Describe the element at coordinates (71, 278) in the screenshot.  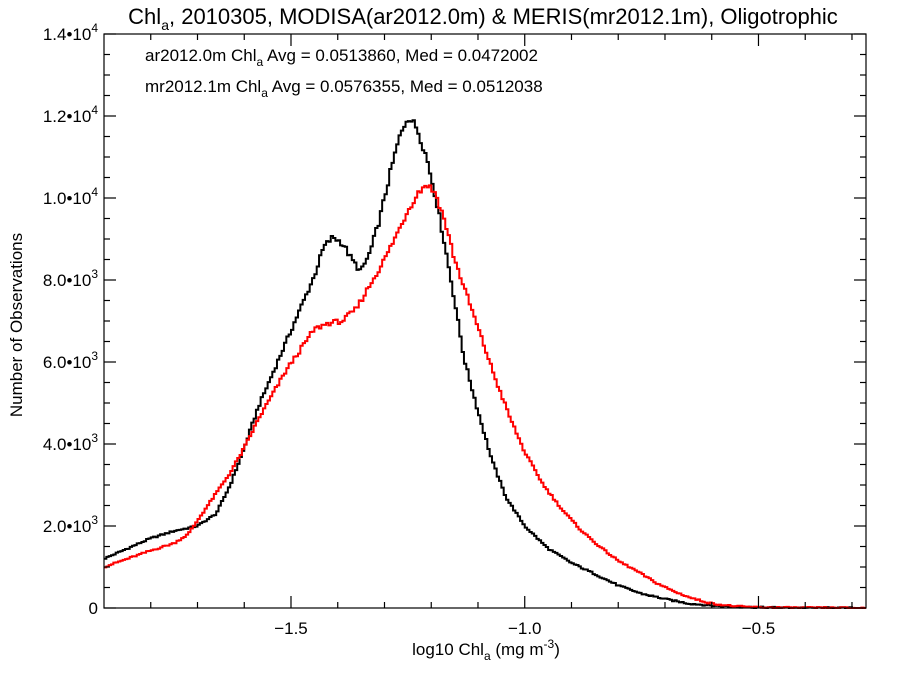
I see `y-tick-label: 8.0•103` at that location.